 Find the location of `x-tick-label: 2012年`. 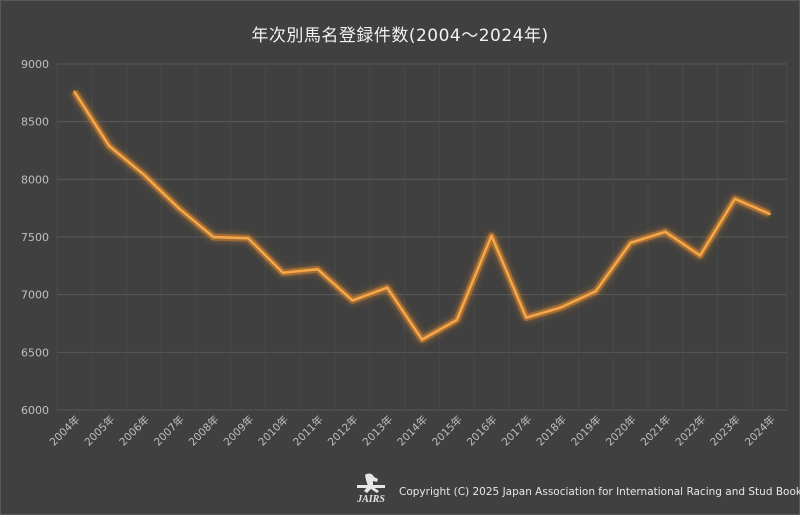

x-tick-label: 2012年 is located at coordinates (343, 431).